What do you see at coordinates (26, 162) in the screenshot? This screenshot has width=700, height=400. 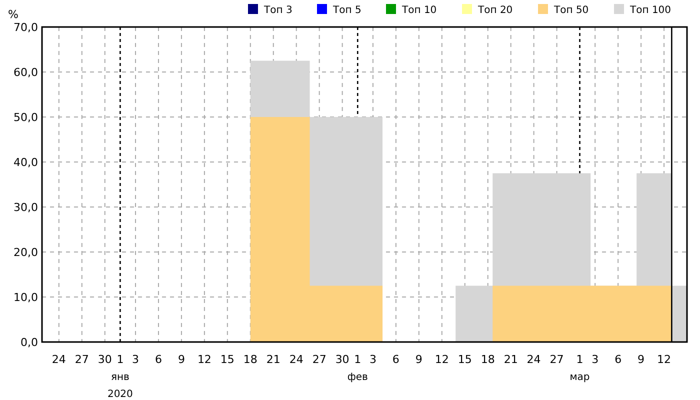 I see `y-tick-label: 40,0` at bounding box center [26, 162].